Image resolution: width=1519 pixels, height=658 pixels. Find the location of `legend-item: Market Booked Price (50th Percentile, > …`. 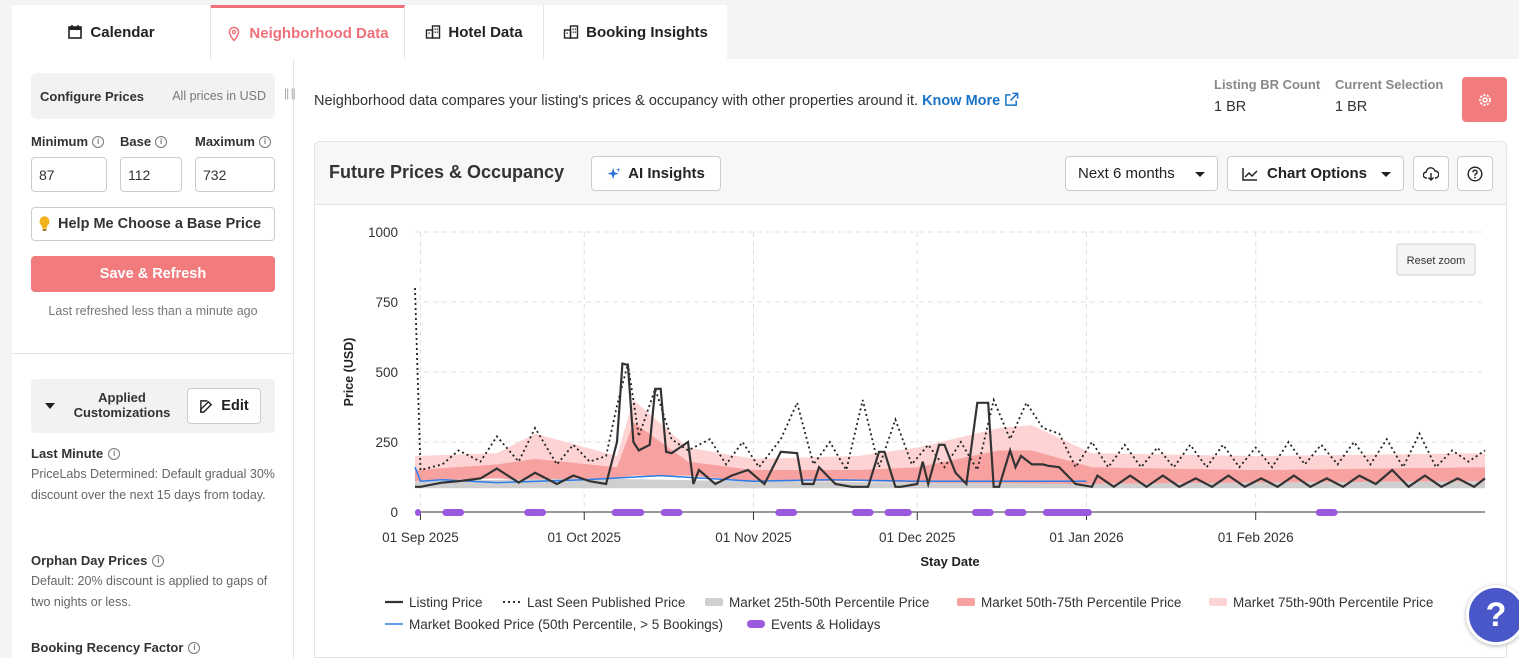

legend-item: Market Booked Price (50th Percentile, > … is located at coordinates (566, 624).